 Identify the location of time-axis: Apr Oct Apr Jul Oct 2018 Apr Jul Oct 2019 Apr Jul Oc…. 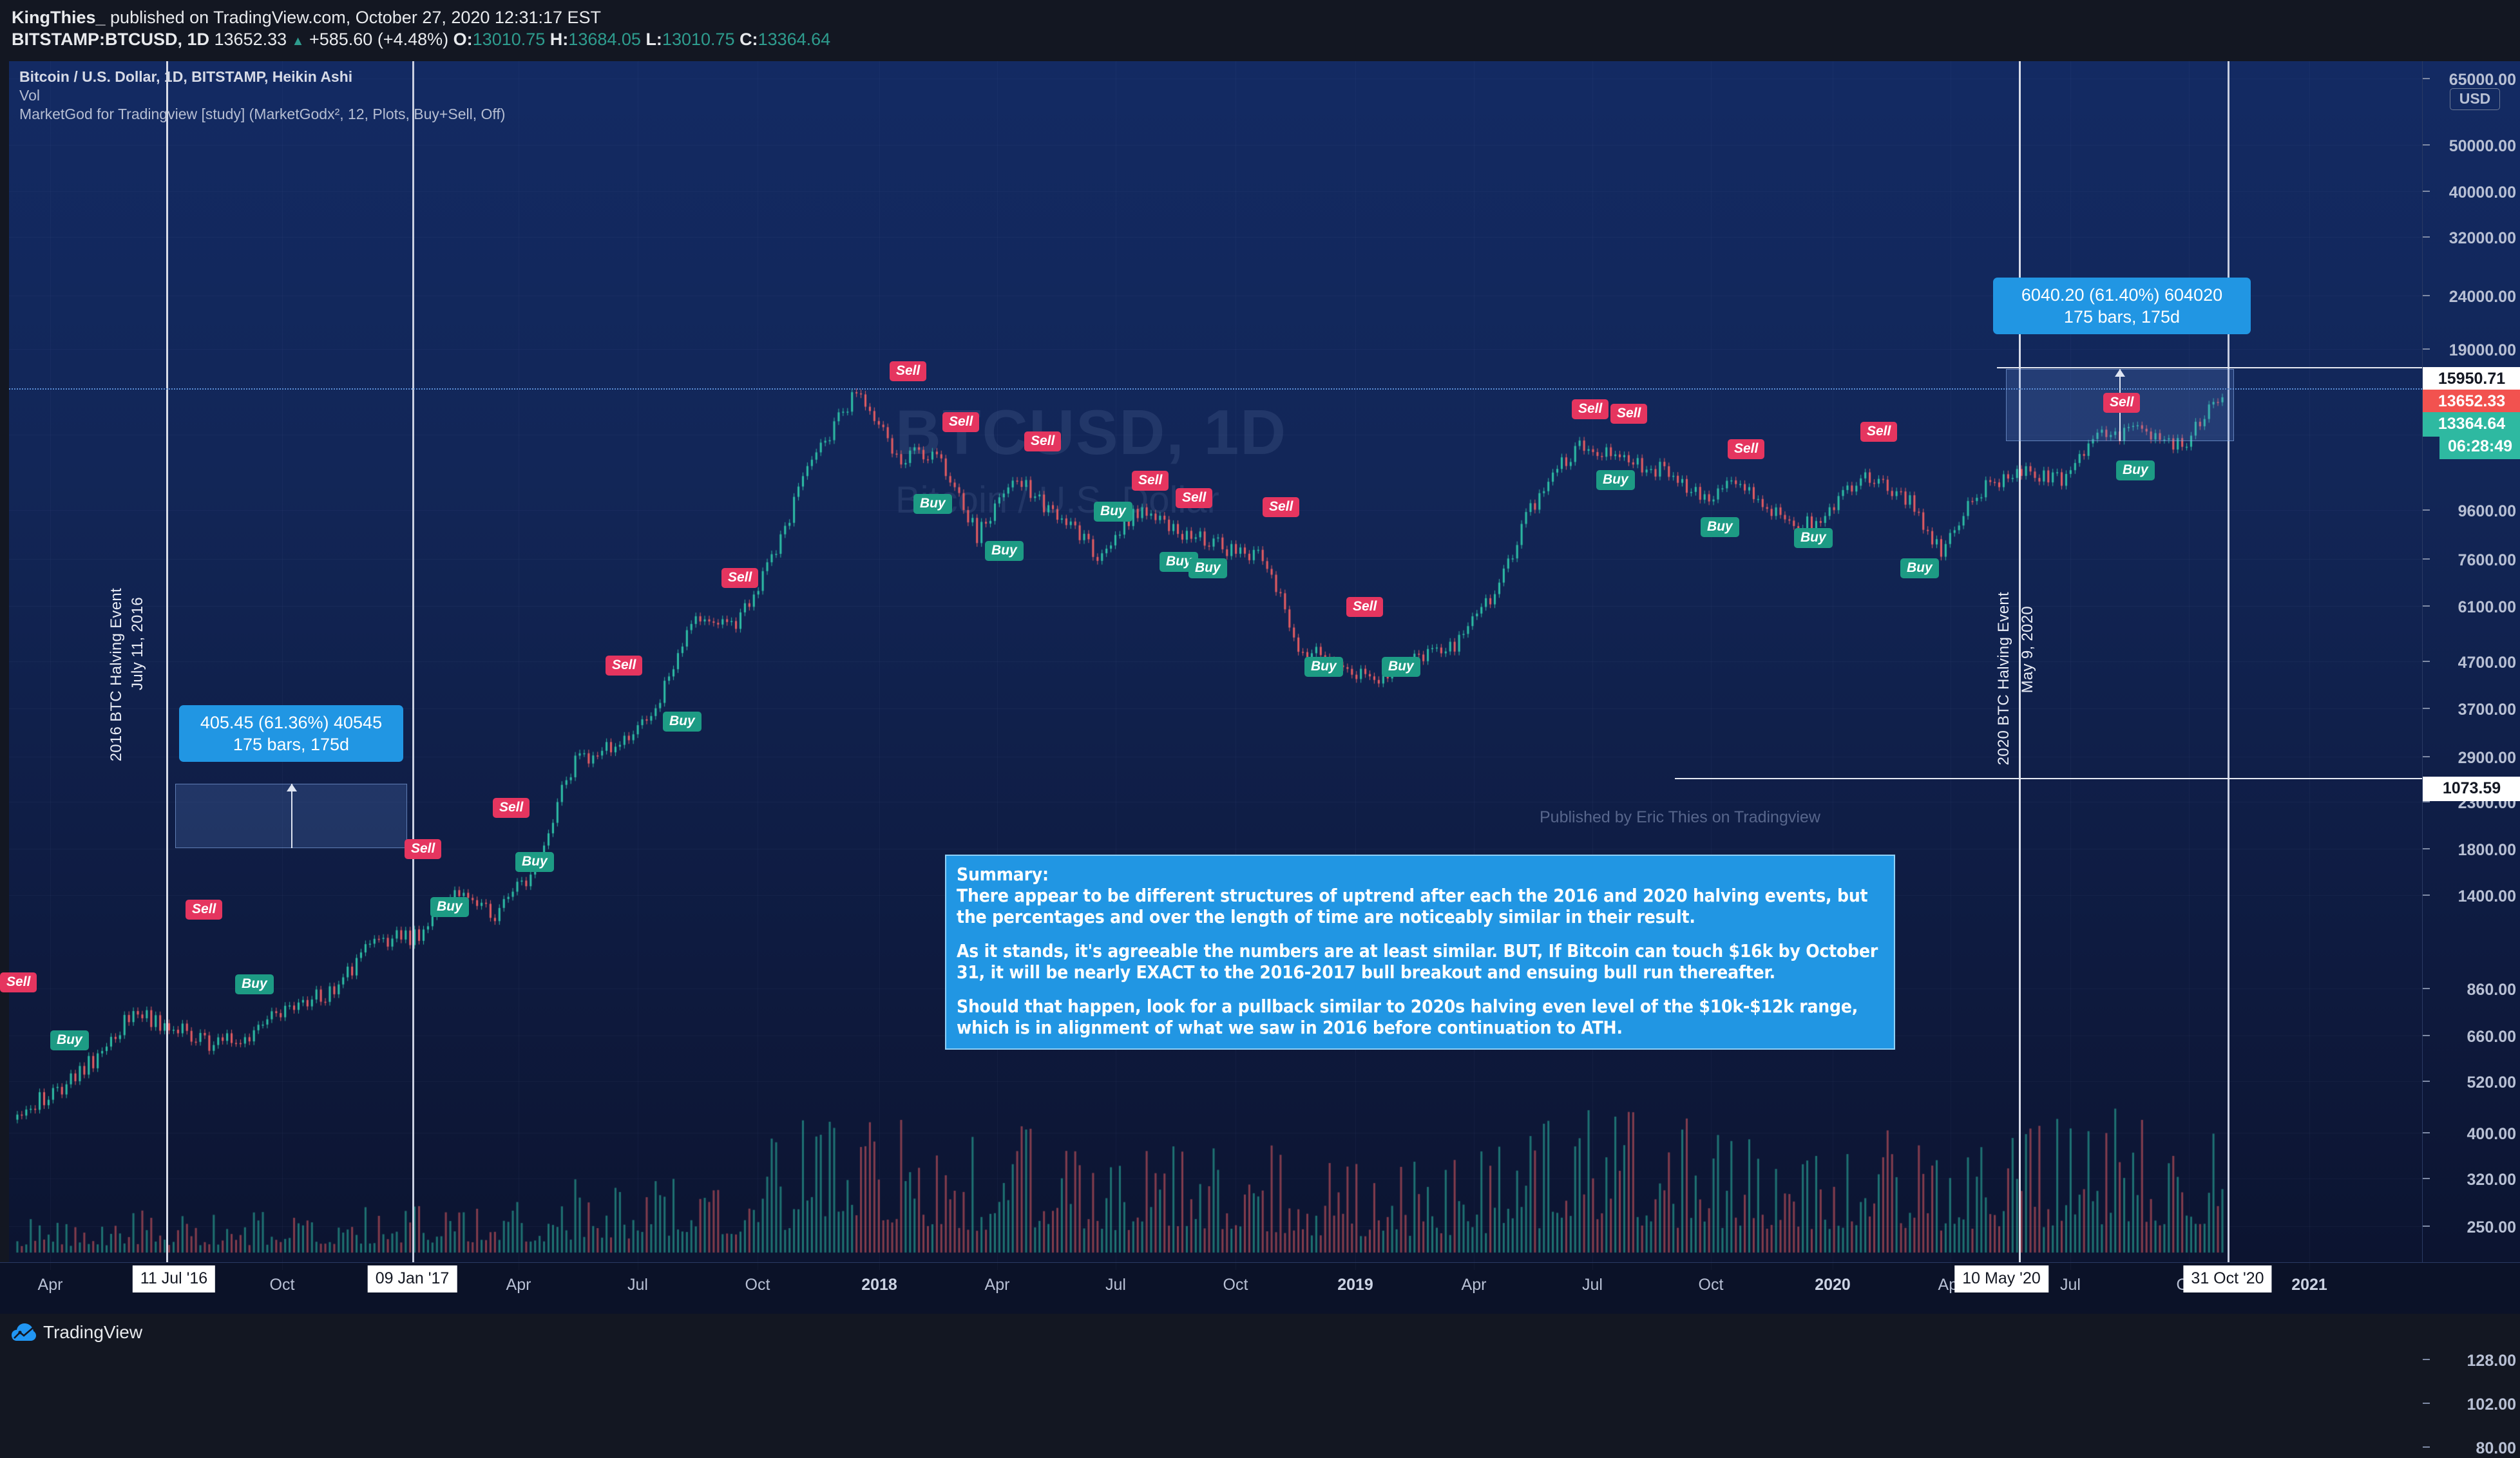
(1260, 1288).